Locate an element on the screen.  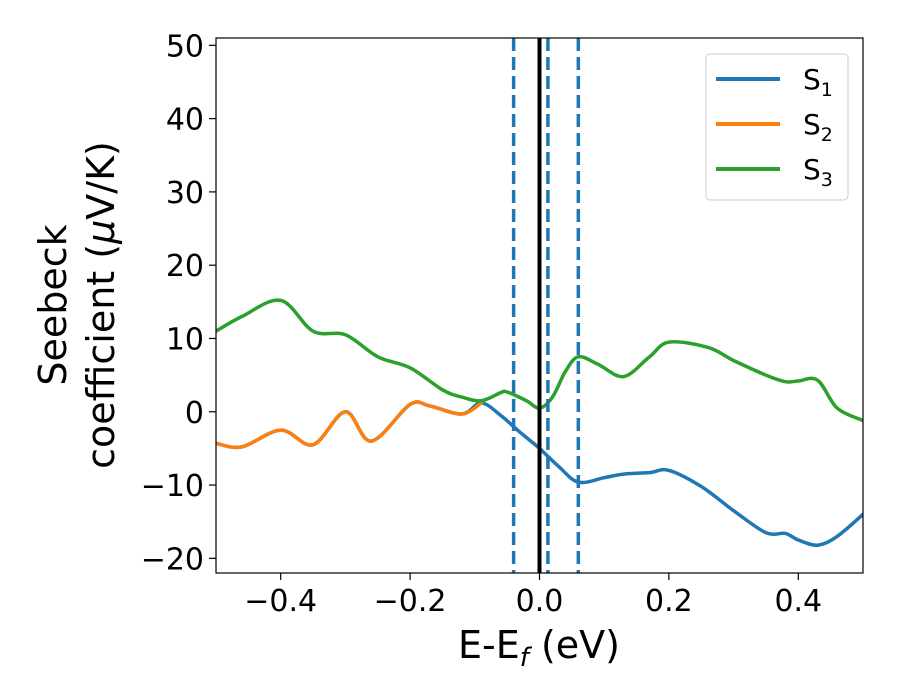
y-axis-ticks: −20 −10 0 10 20 30 40 50 is located at coordinates (178, 303).